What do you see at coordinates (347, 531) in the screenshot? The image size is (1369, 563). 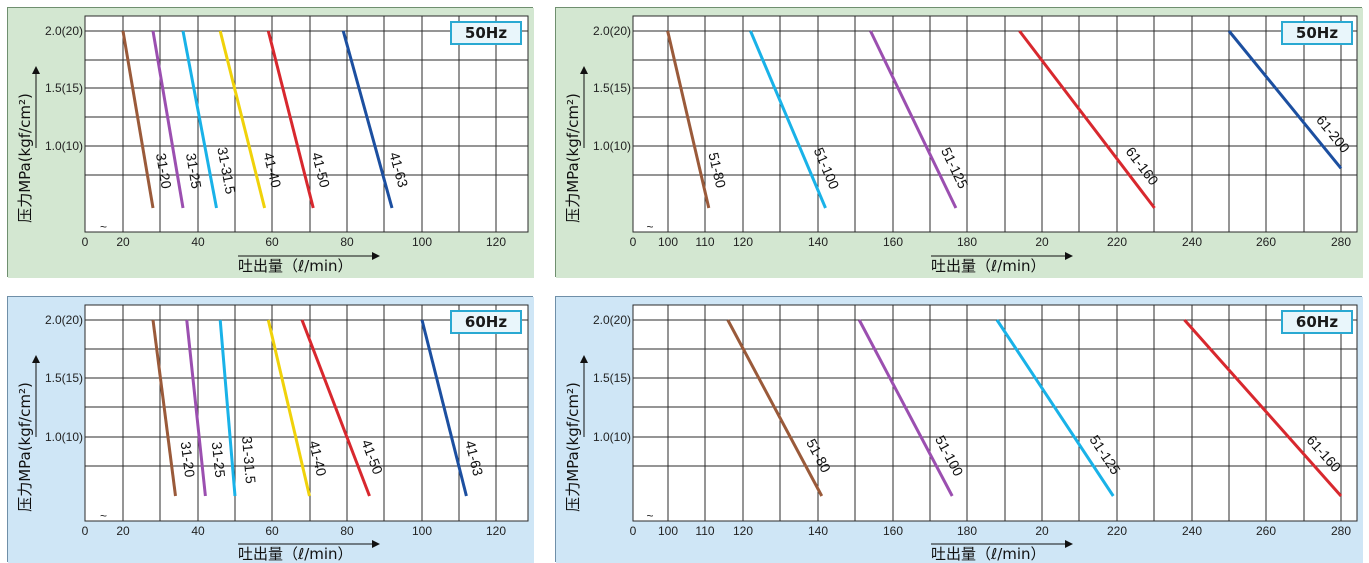 I see `x-tick-label: 80` at bounding box center [347, 531].